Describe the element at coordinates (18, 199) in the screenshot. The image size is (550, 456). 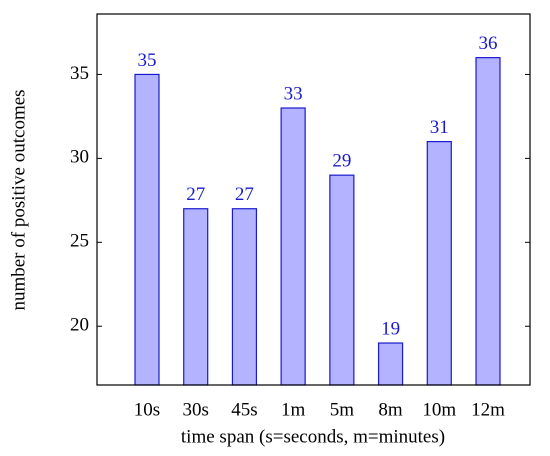
I see `y-axis-label: number of positive outcomes` at that location.